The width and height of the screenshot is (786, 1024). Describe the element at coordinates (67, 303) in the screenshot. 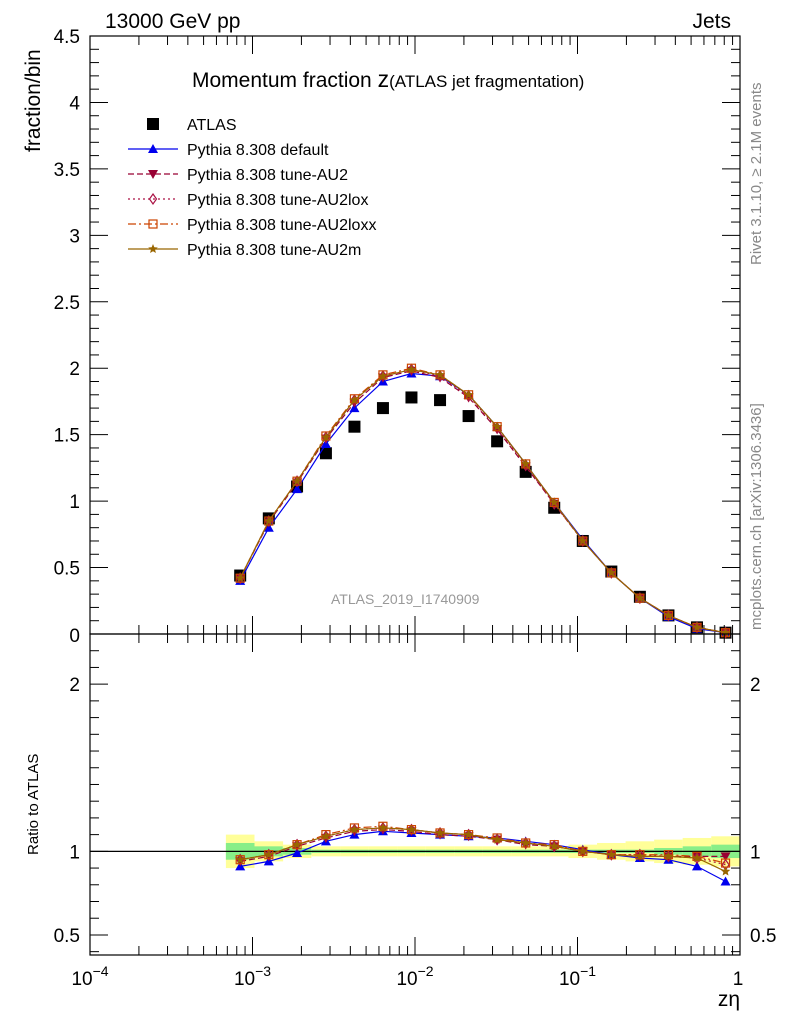

I see `main-y-tick-label: 2.5` at that location.